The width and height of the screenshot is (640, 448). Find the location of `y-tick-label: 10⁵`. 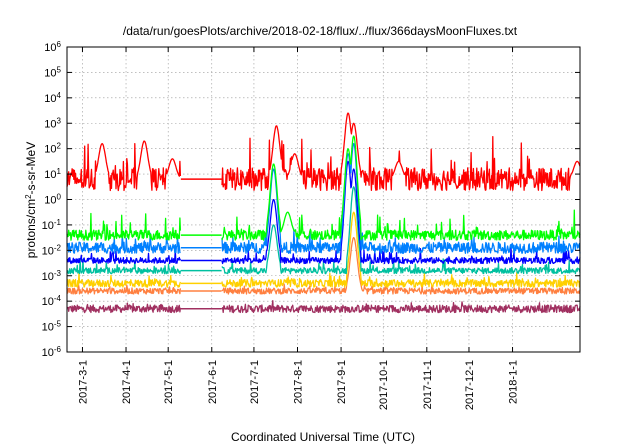

y-tick-label: 10⁵ is located at coordinates (52, 72).